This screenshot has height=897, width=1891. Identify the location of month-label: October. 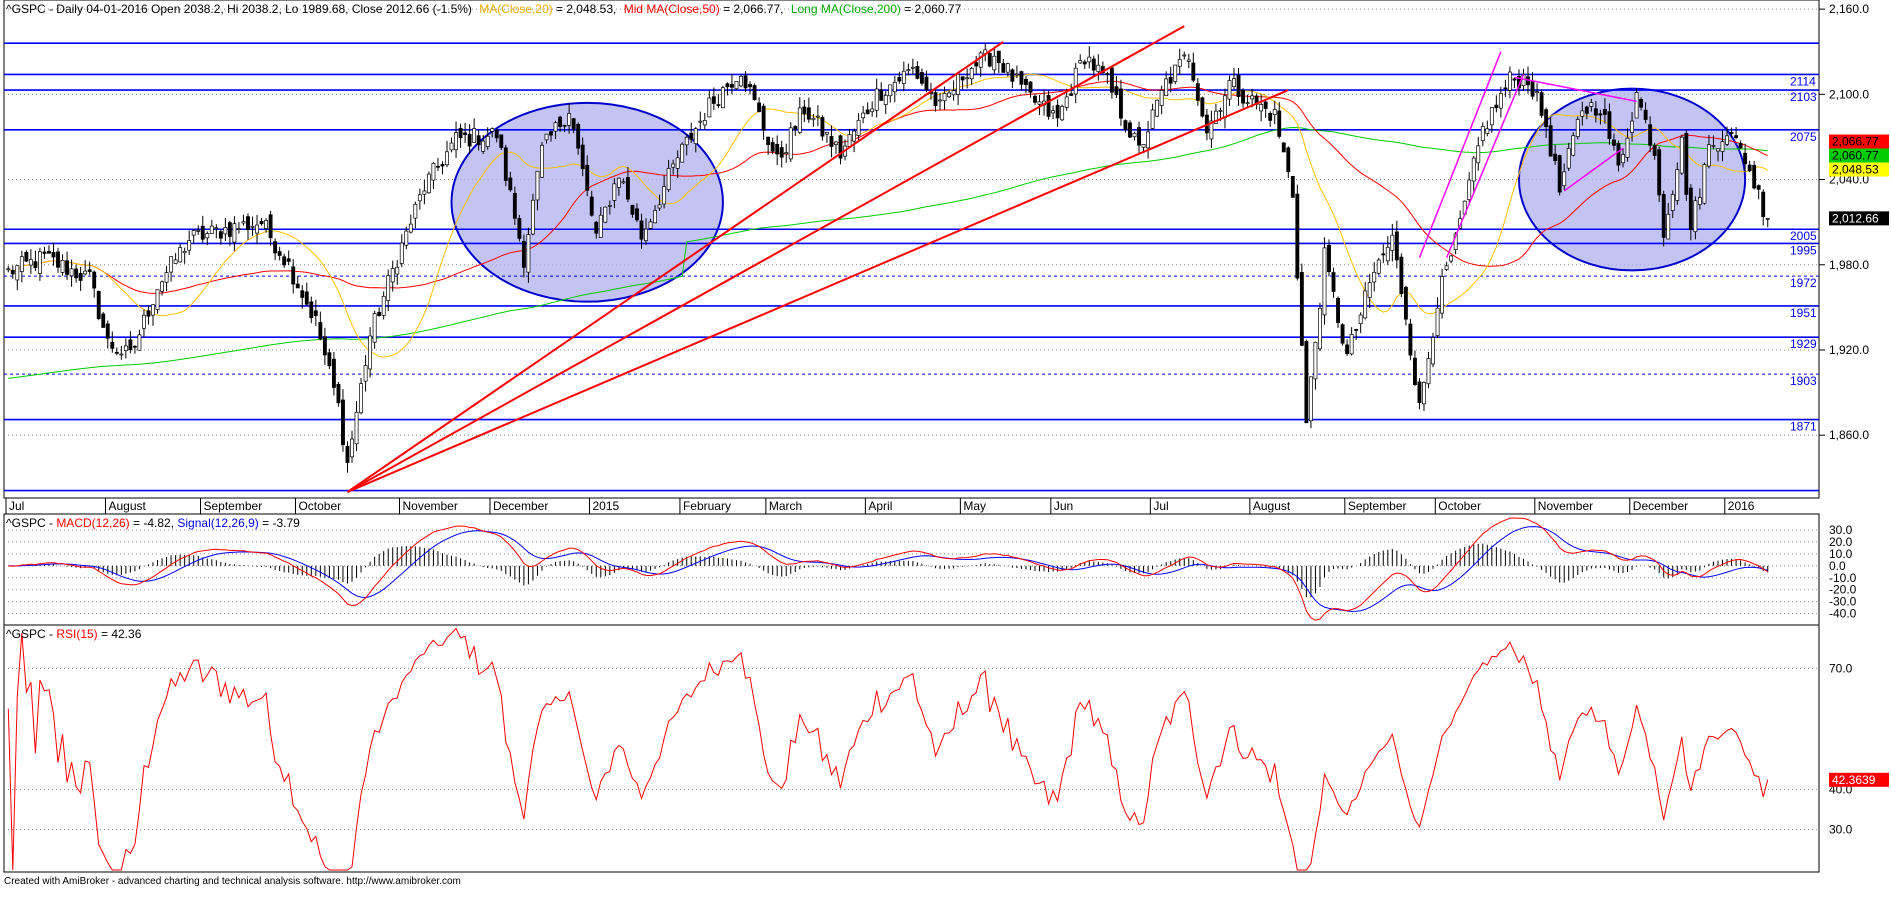
(1459, 506).